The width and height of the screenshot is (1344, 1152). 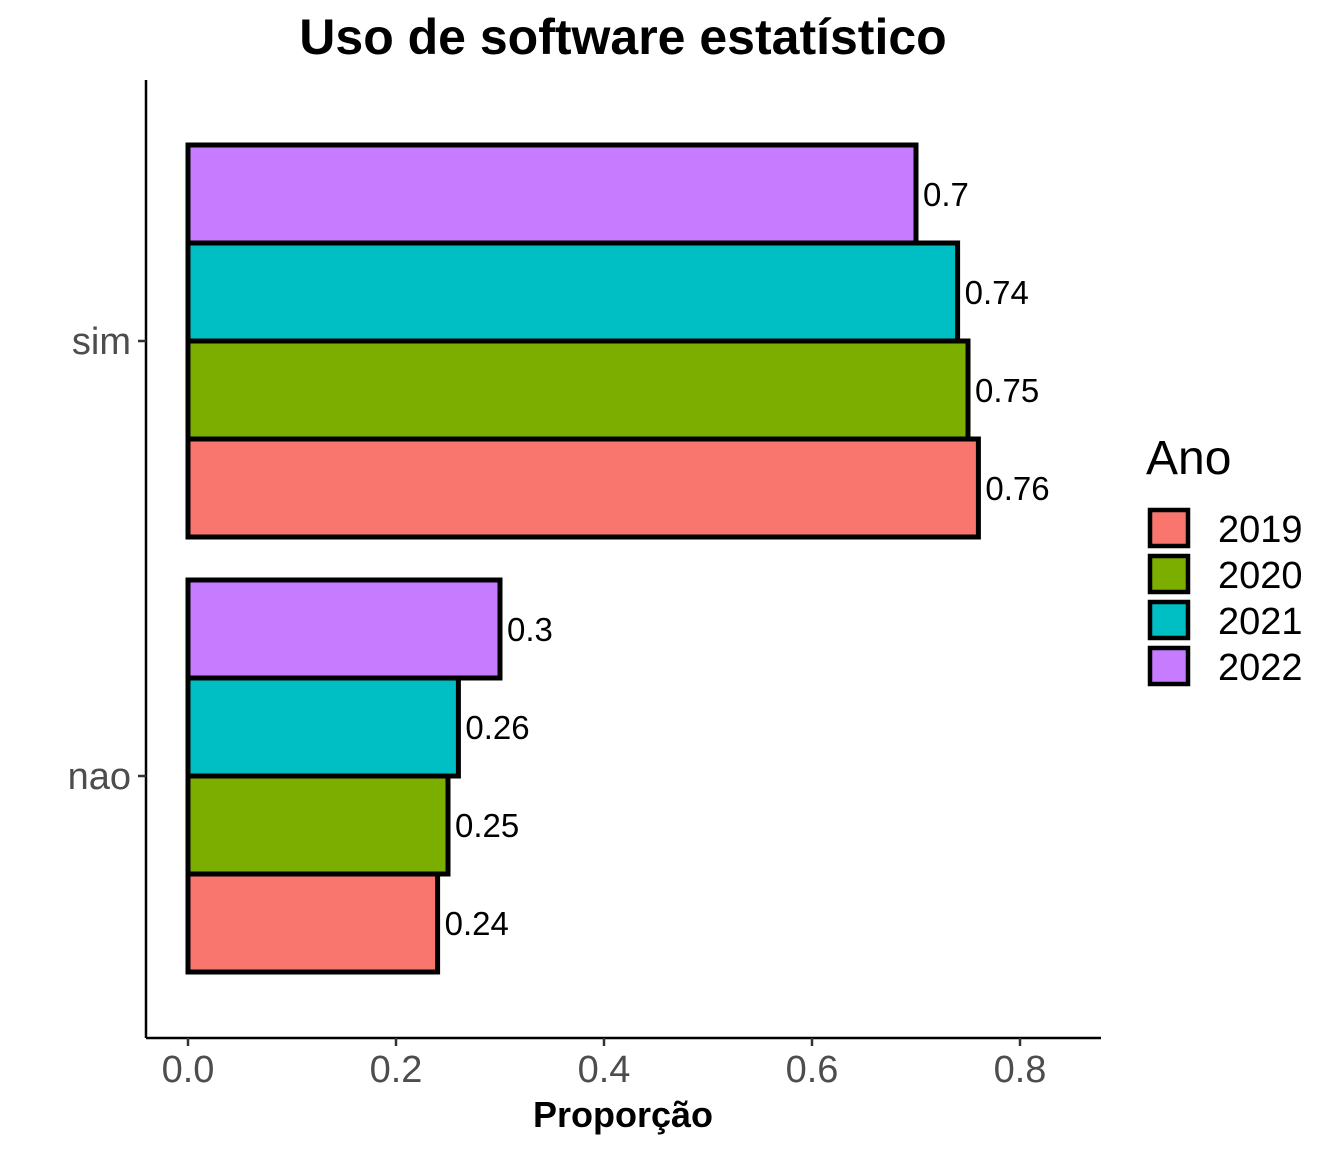 What do you see at coordinates (1007, 390) in the screenshot?
I see `data-label-sim-2020: 0.75` at bounding box center [1007, 390].